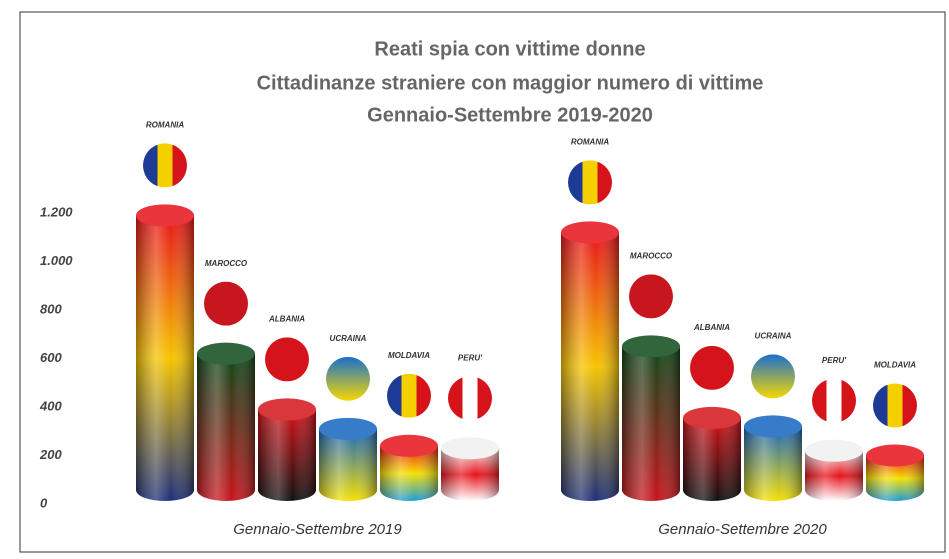 Image resolution: width=949 pixels, height=559 pixels. Describe the element at coordinates (742, 529) in the screenshot. I see `group-label: Gennaio-Settembre 2020` at that location.